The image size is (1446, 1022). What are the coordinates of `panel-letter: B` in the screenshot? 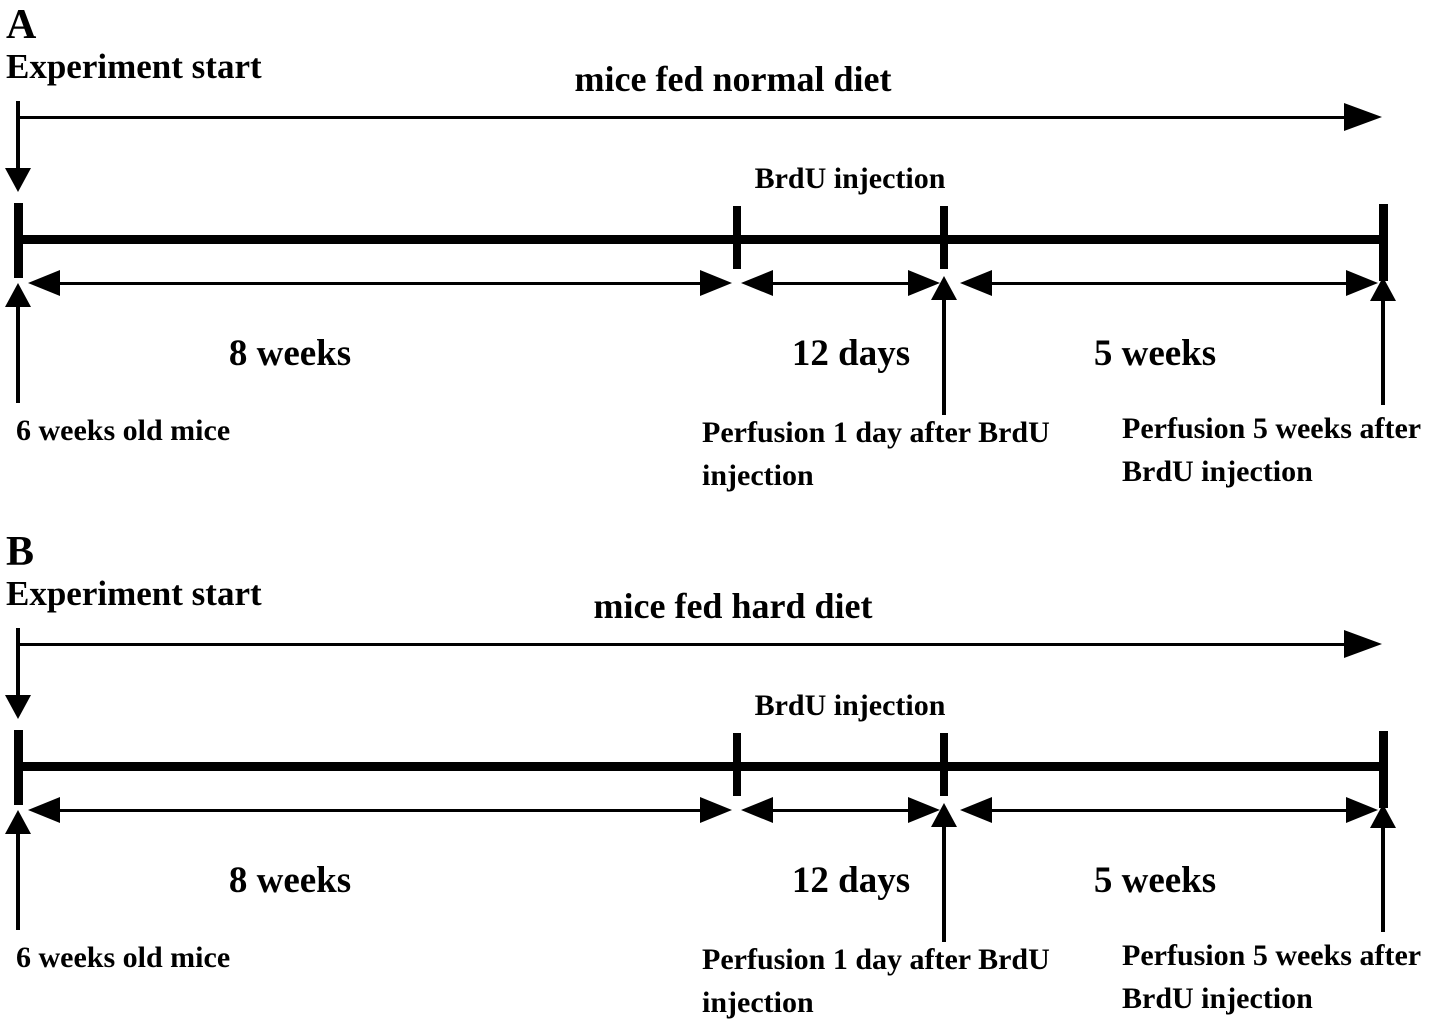 It's located at (20, 552).